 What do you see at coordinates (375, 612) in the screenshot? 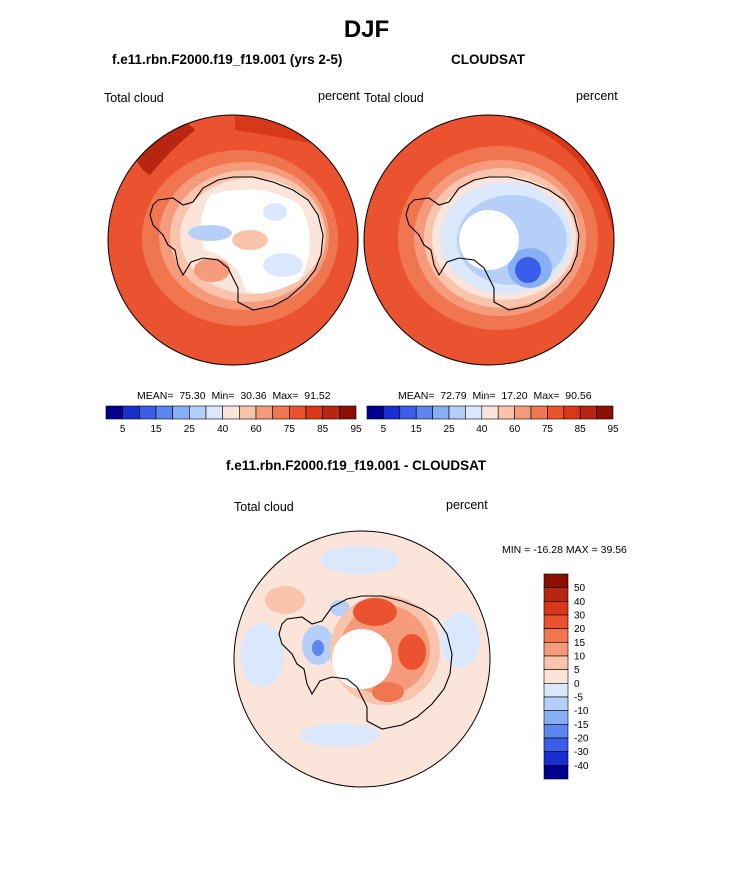
I see `panel3-field-red3` at bounding box center [375, 612].